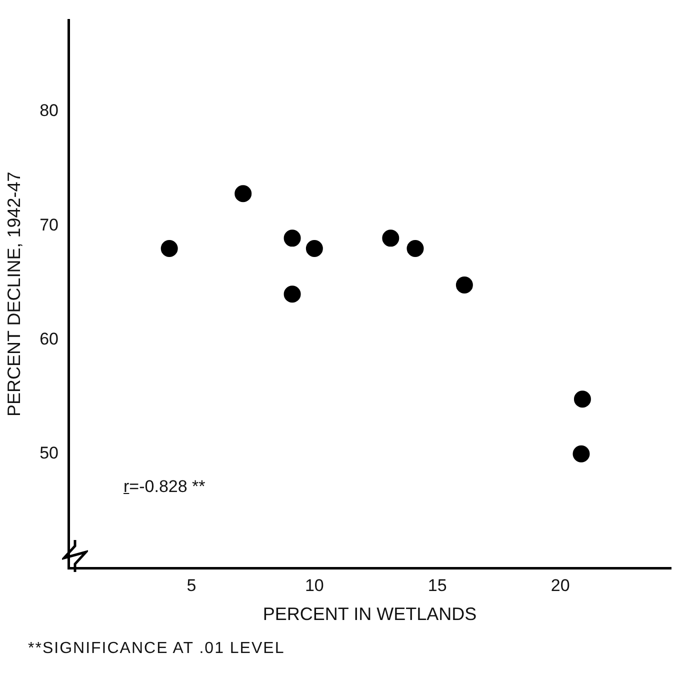 Image resolution: width=680 pixels, height=685 pixels. Describe the element at coordinates (369, 614) in the screenshot. I see `x-axis-title: PERCENT IN WETLANDS` at that location.